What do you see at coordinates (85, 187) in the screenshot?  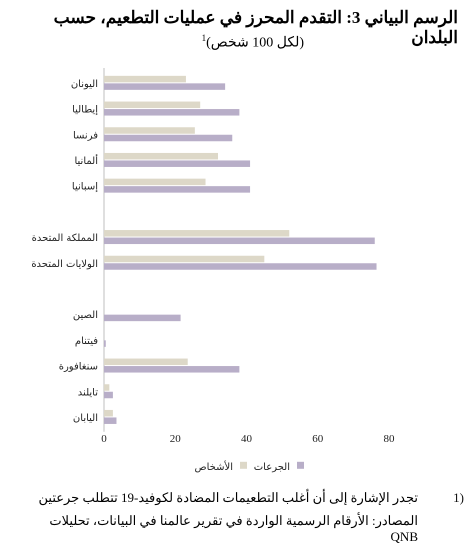 I see `category-label: إسبانيا` at bounding box center [85, 187].